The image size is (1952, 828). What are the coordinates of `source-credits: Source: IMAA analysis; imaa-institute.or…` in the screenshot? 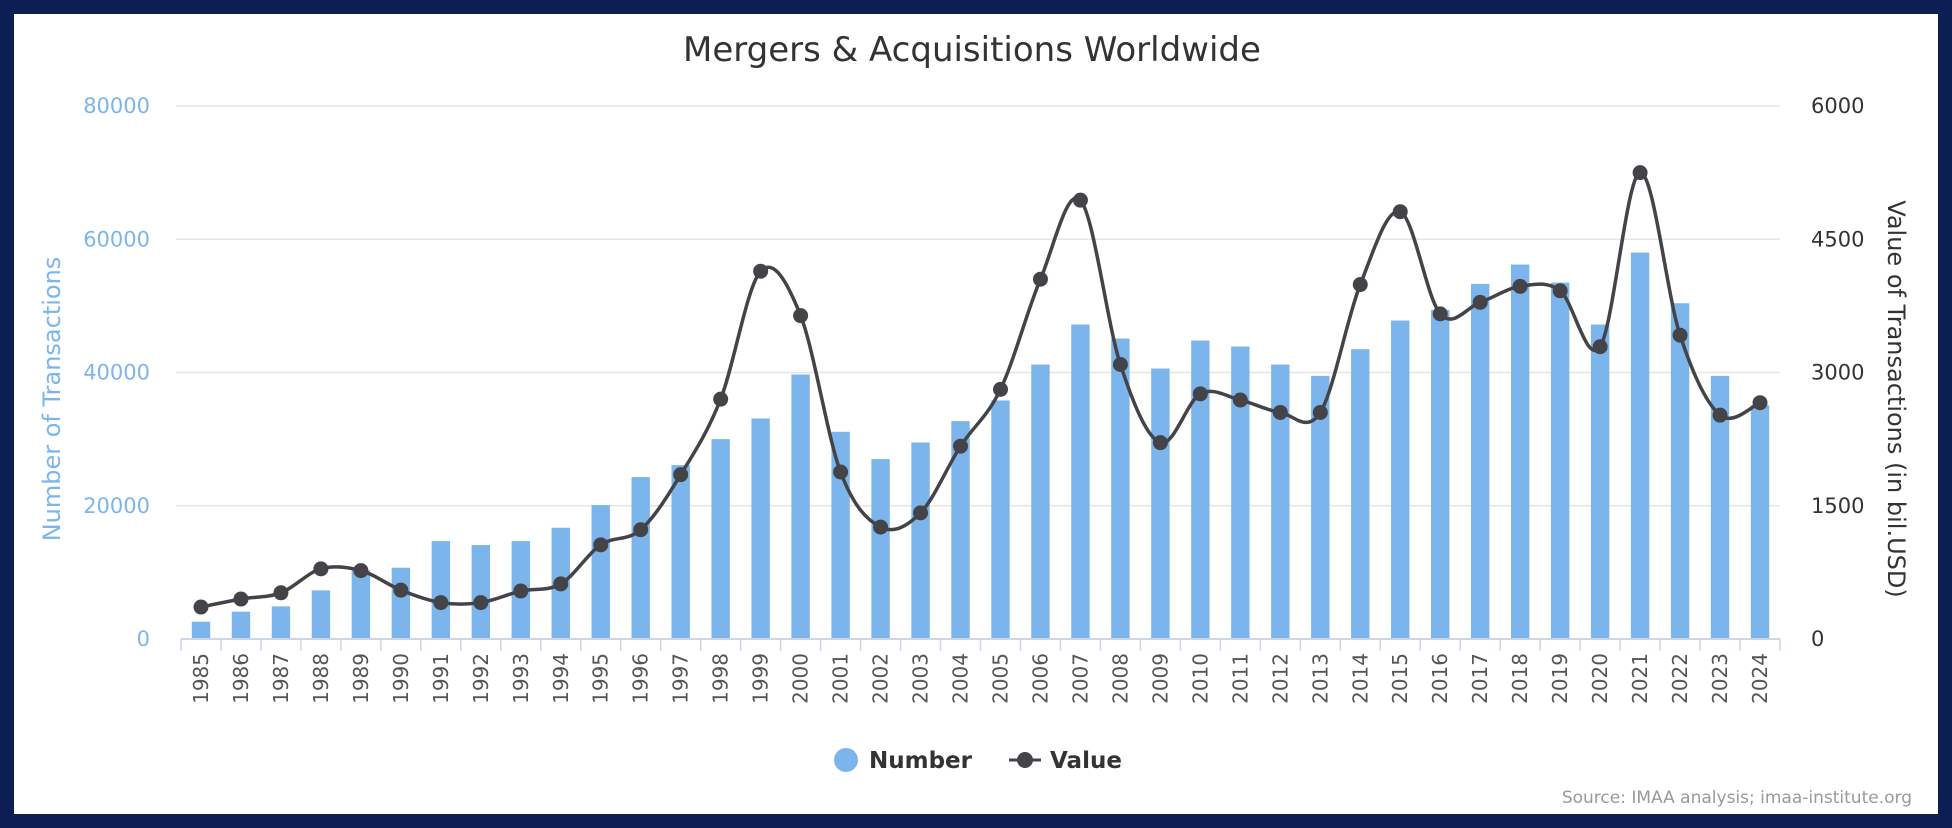 It's located at (1737, 798).